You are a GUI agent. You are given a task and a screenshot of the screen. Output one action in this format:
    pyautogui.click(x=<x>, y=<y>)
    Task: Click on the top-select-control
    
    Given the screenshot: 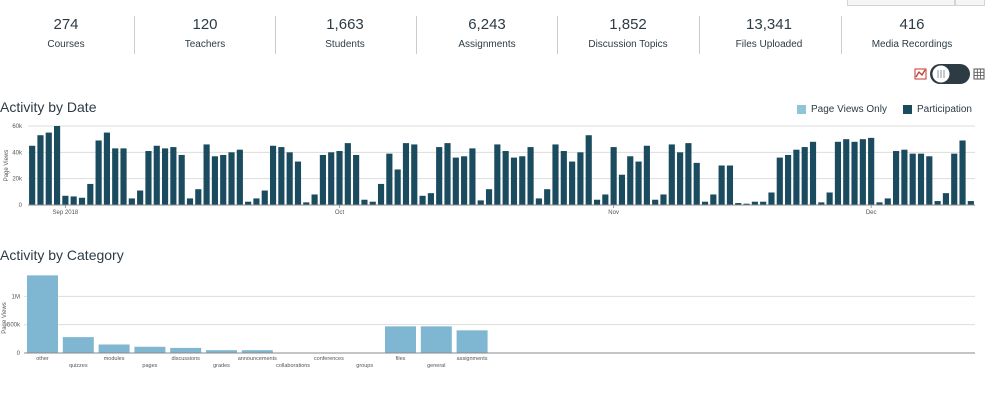 What is the action you would take?
    pyautogui.click(x=901, y=3)
    